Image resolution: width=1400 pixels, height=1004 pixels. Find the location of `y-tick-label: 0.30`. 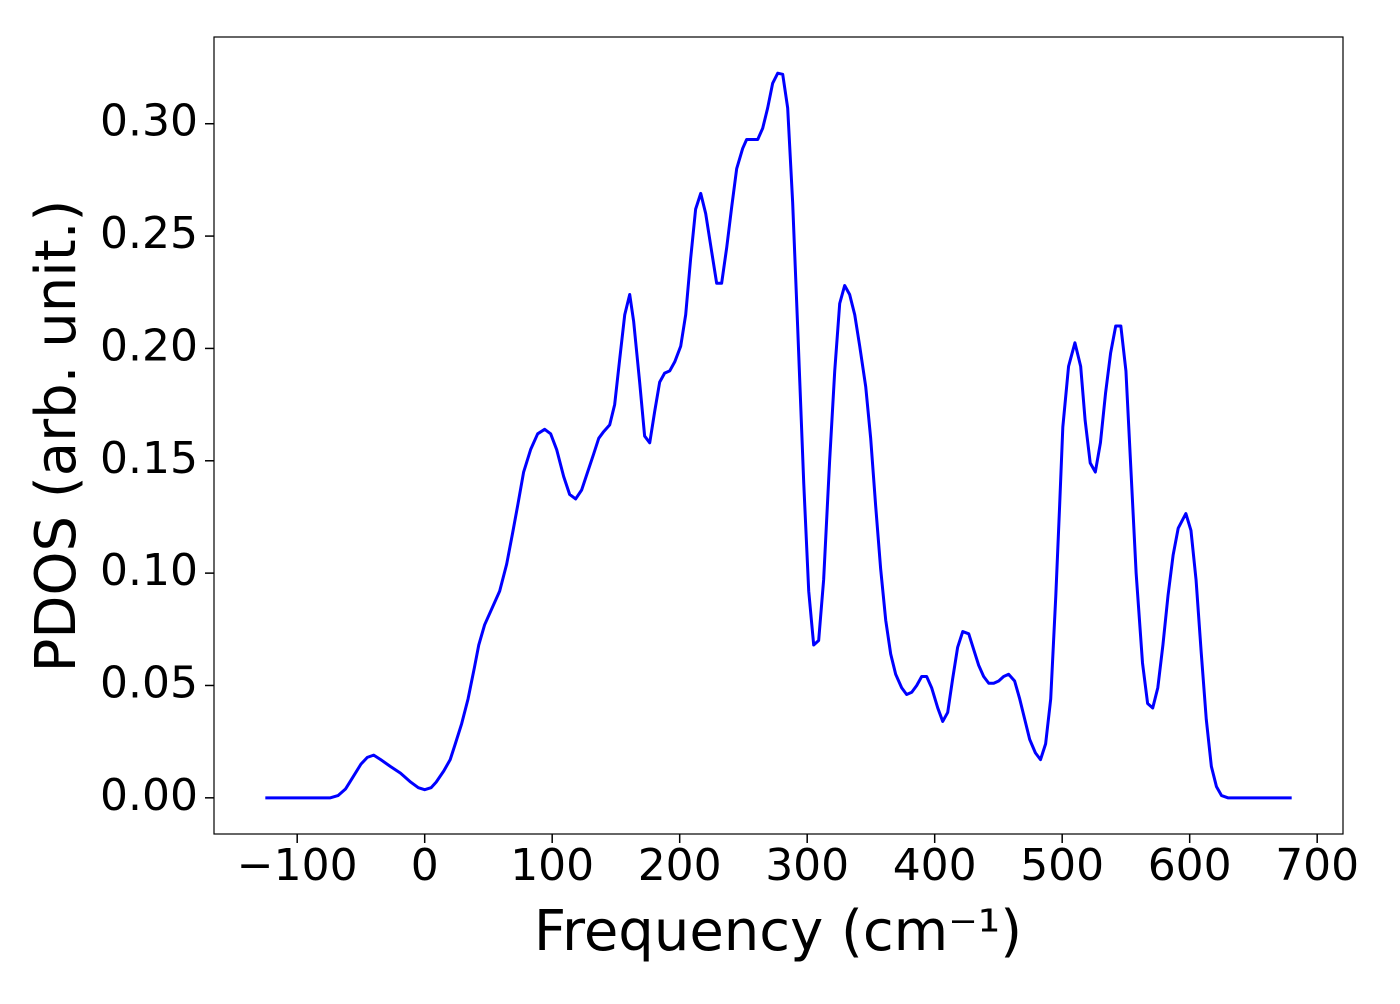

y-tick-label: 0.30 is located at coordinates (149, 121).